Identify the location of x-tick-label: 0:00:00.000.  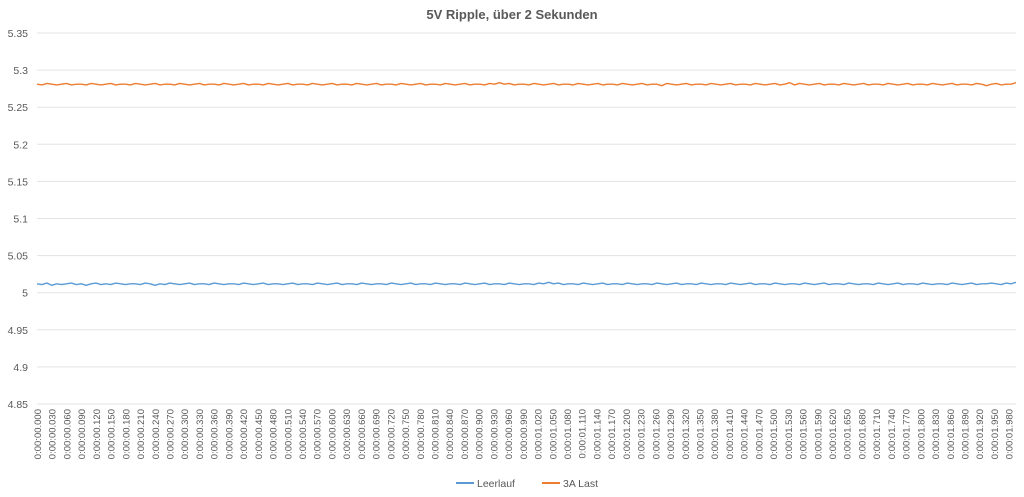
(38, 434).